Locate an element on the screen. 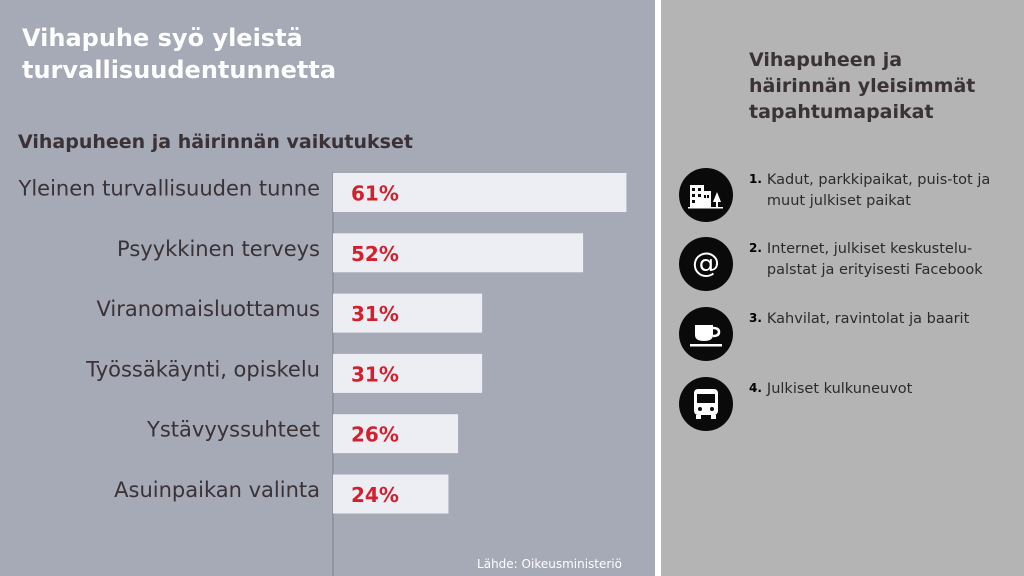  value-label-1: 61% is located at coordinates (375, 194).